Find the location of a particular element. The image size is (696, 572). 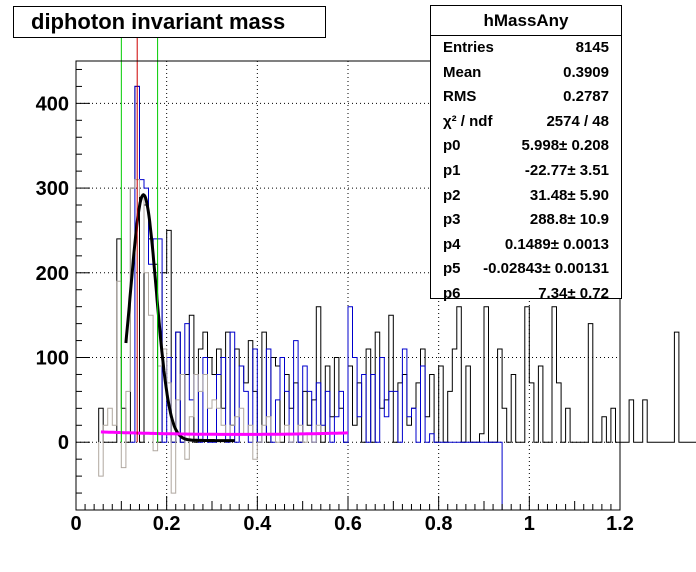

chart-title: diphoton invariant mass is located at coordinates (169, 22).